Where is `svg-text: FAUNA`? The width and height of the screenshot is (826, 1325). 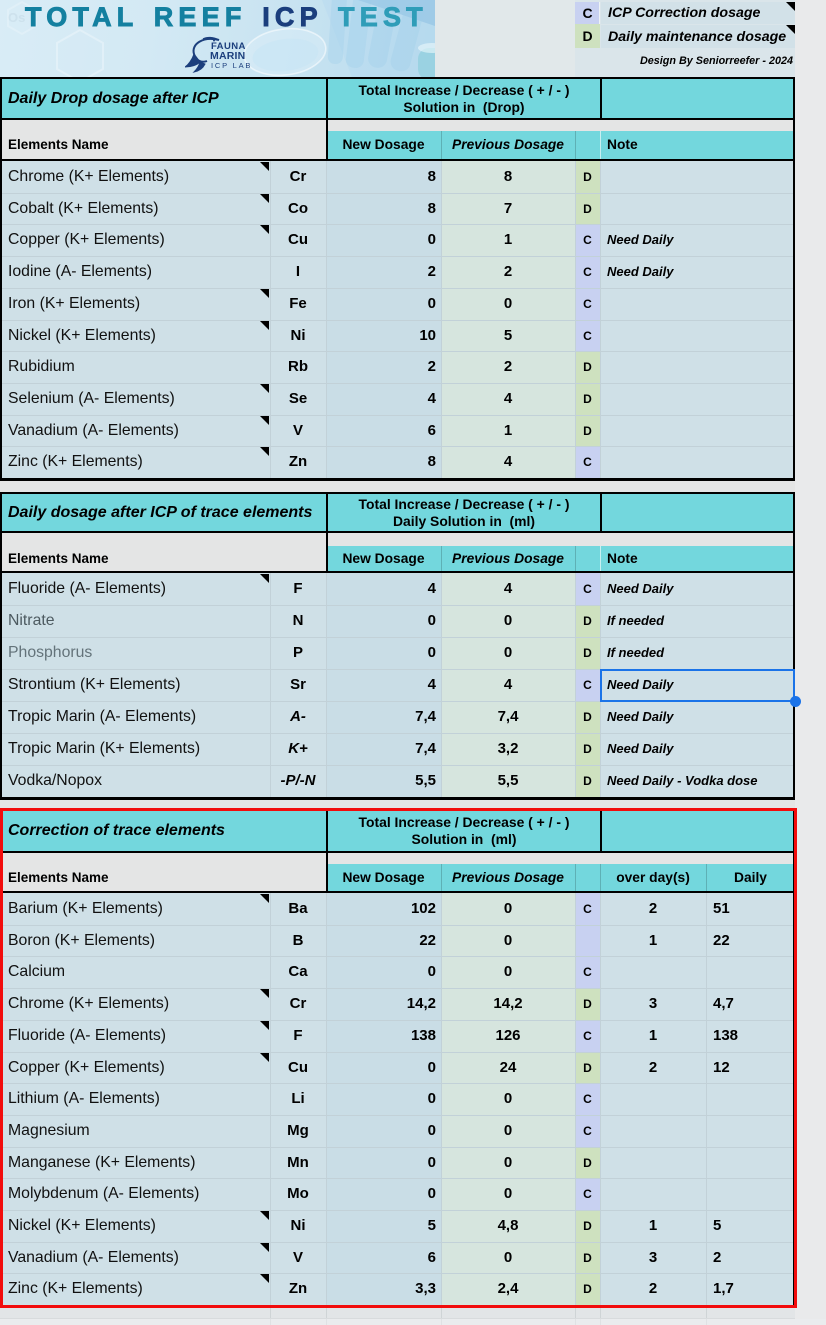 svg-text: FAUNA is located at coordinates (228, 46).